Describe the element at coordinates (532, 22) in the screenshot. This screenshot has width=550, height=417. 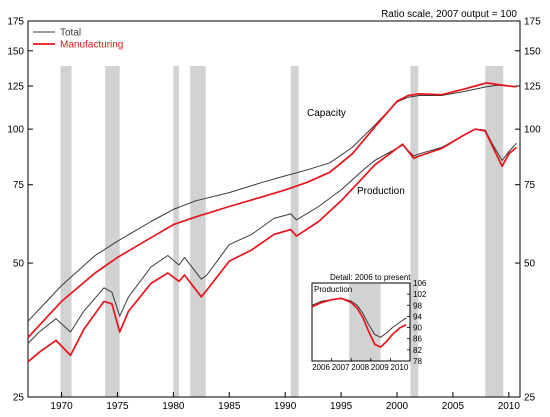
I see `y-tick-label-right-175: 175` at that location.